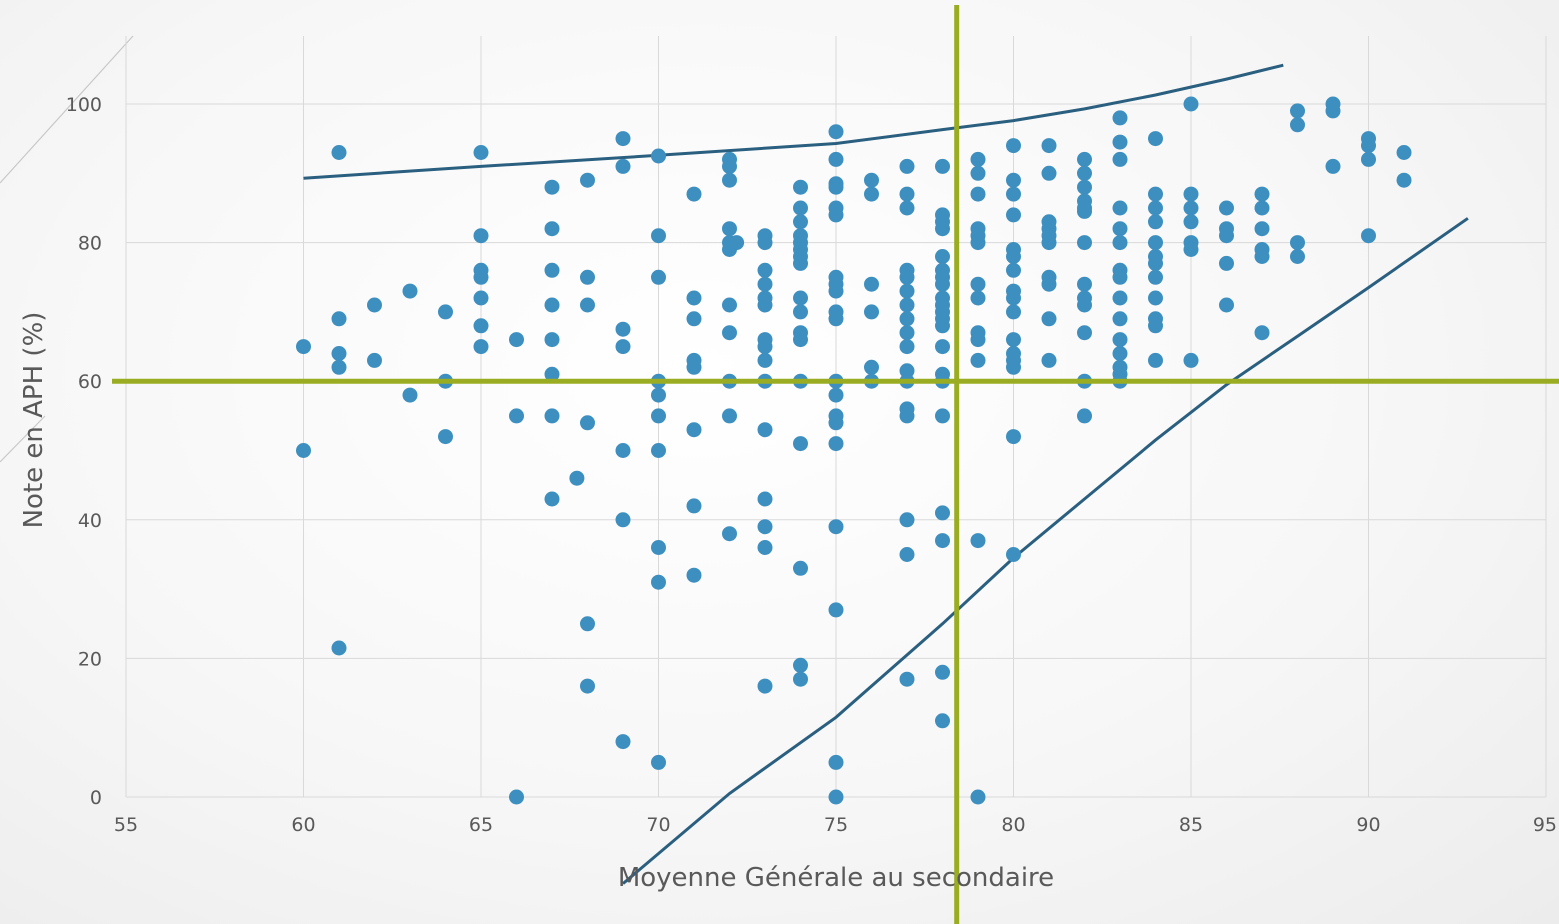 The height and width of the screenshot is (924, 1559). Describe the element at coordinates (90, 244) in the screenshot. I see `y-tick-label: 80` at that location.